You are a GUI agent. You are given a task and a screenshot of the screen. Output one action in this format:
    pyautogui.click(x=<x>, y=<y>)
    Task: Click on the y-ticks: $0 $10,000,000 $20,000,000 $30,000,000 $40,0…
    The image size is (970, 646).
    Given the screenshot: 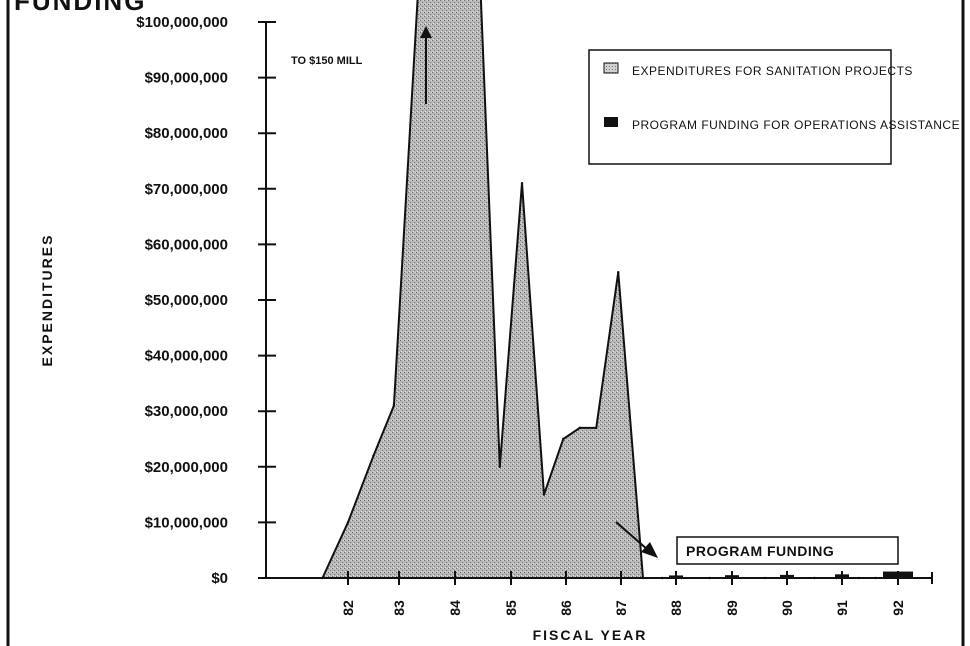 What is the action you would take?
    pyautogui.click(x=206, y=300)
    